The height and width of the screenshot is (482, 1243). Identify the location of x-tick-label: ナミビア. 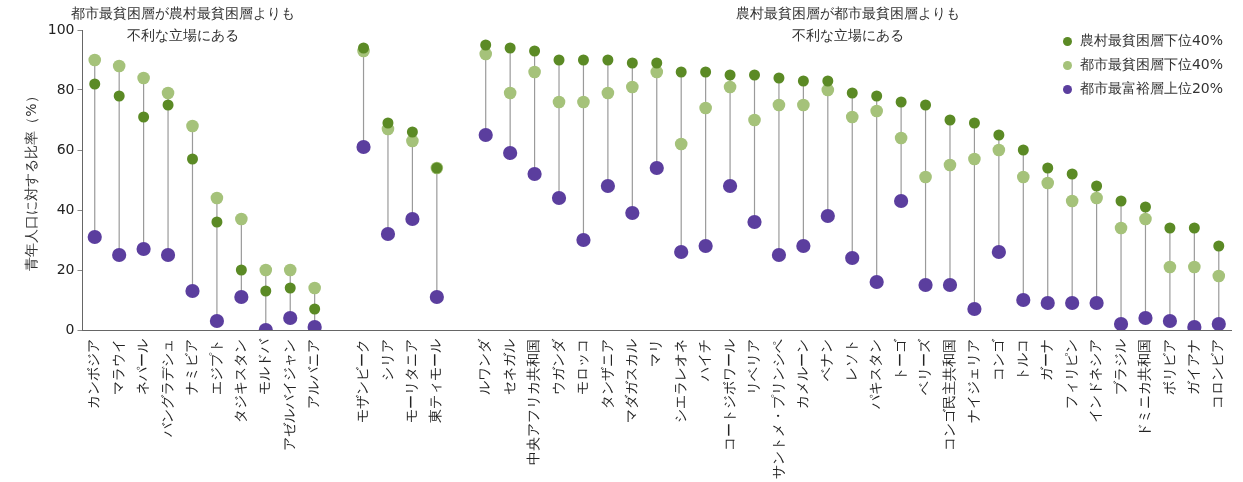
(191, 367).